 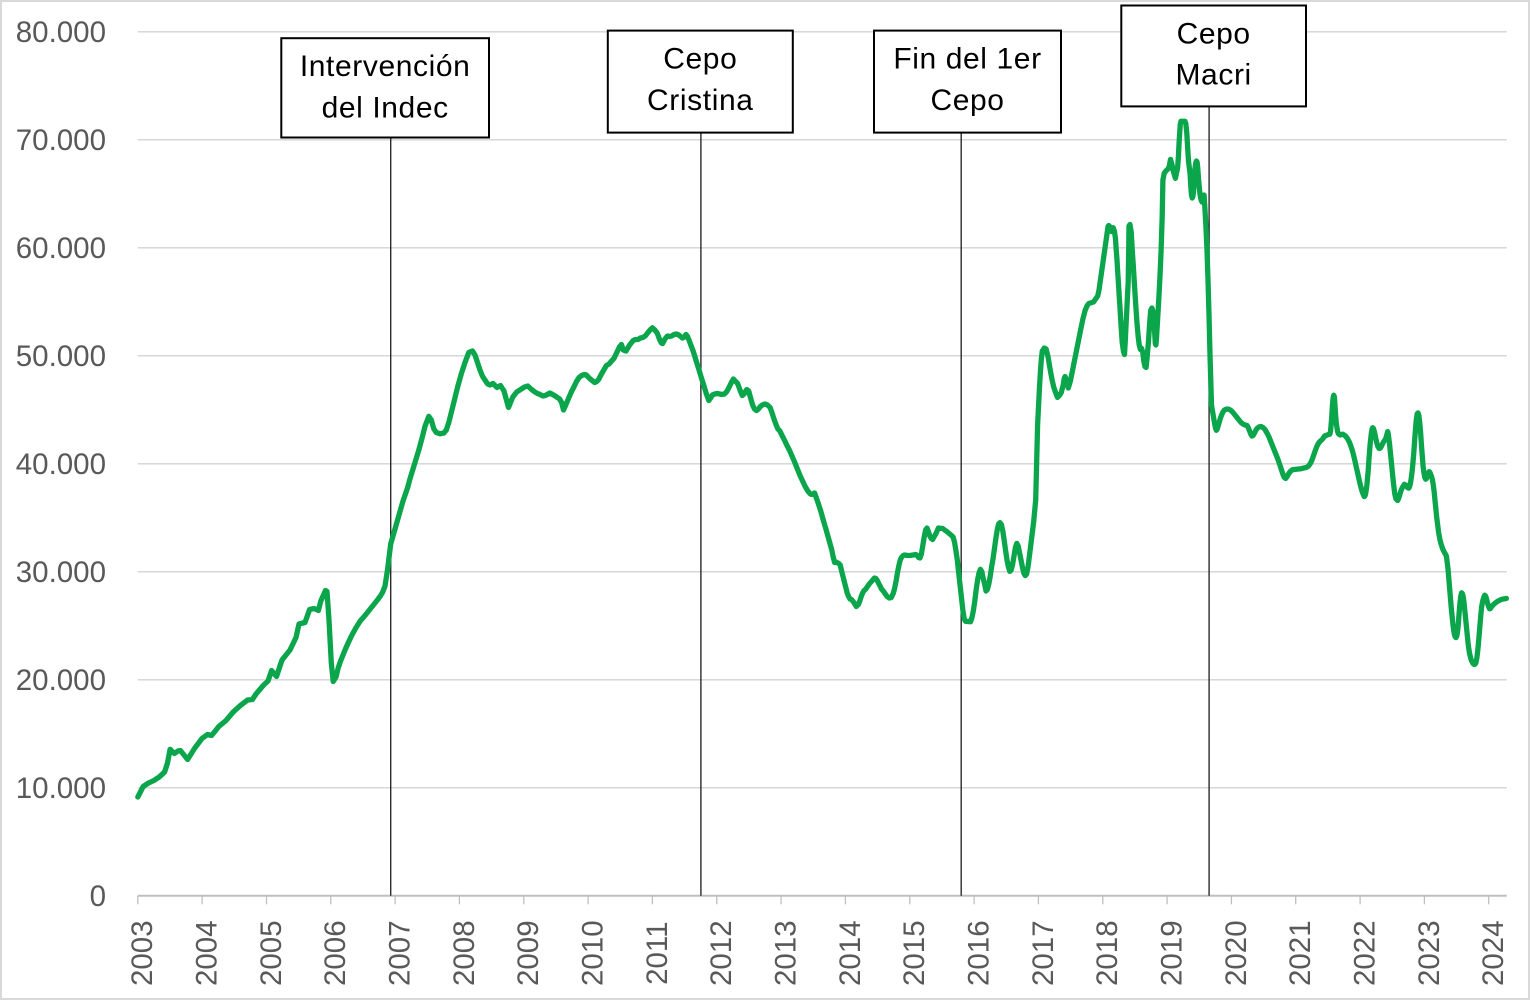 What do you see at coordinates (61, 788) in the screenshot?
I see `svg-text: 10.000` at bounding box center [61, 788].